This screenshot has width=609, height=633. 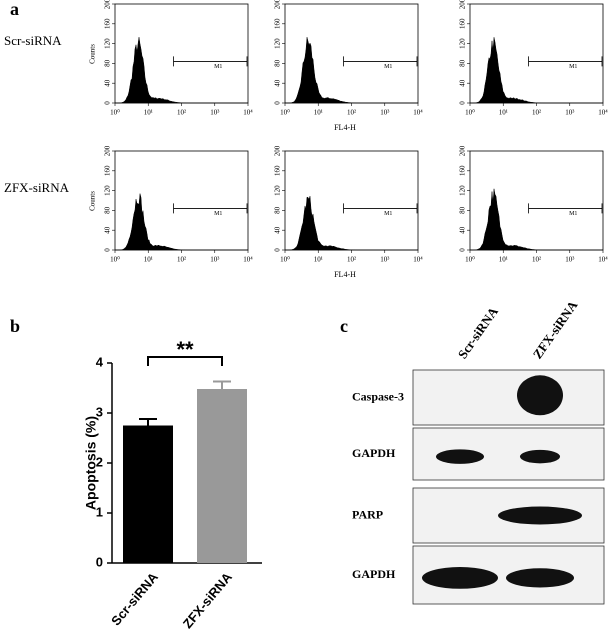 I want to click on panel-label: c, so click(x=344, y=326).